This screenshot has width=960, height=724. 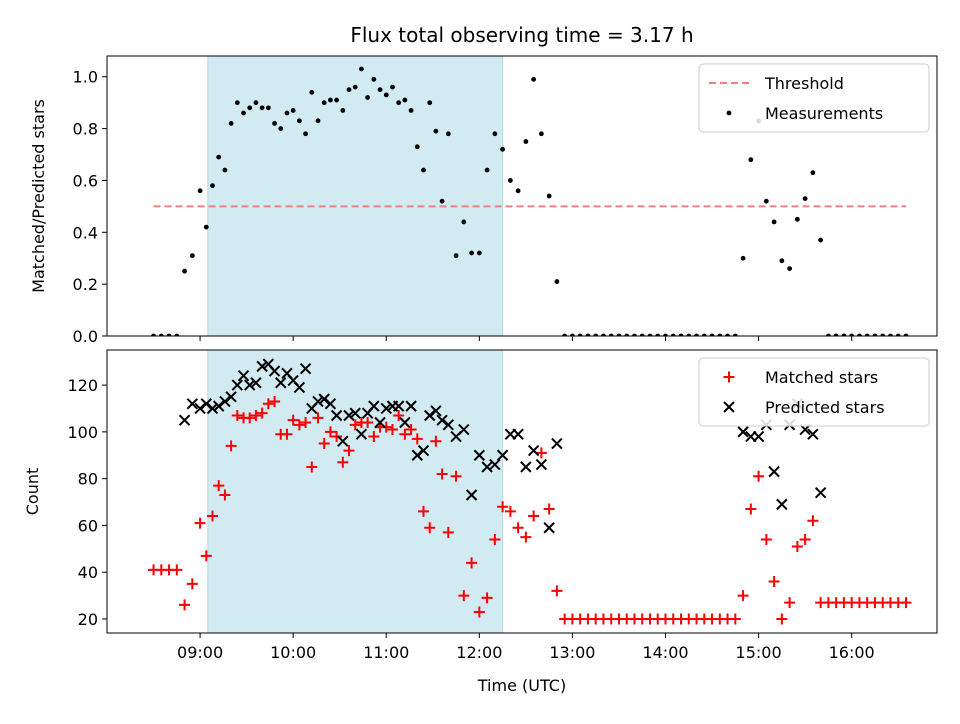 What do you see at coordinates (355, 491) in the screenshot?
I see `observing-window-span` at bounding box center [355, 491].